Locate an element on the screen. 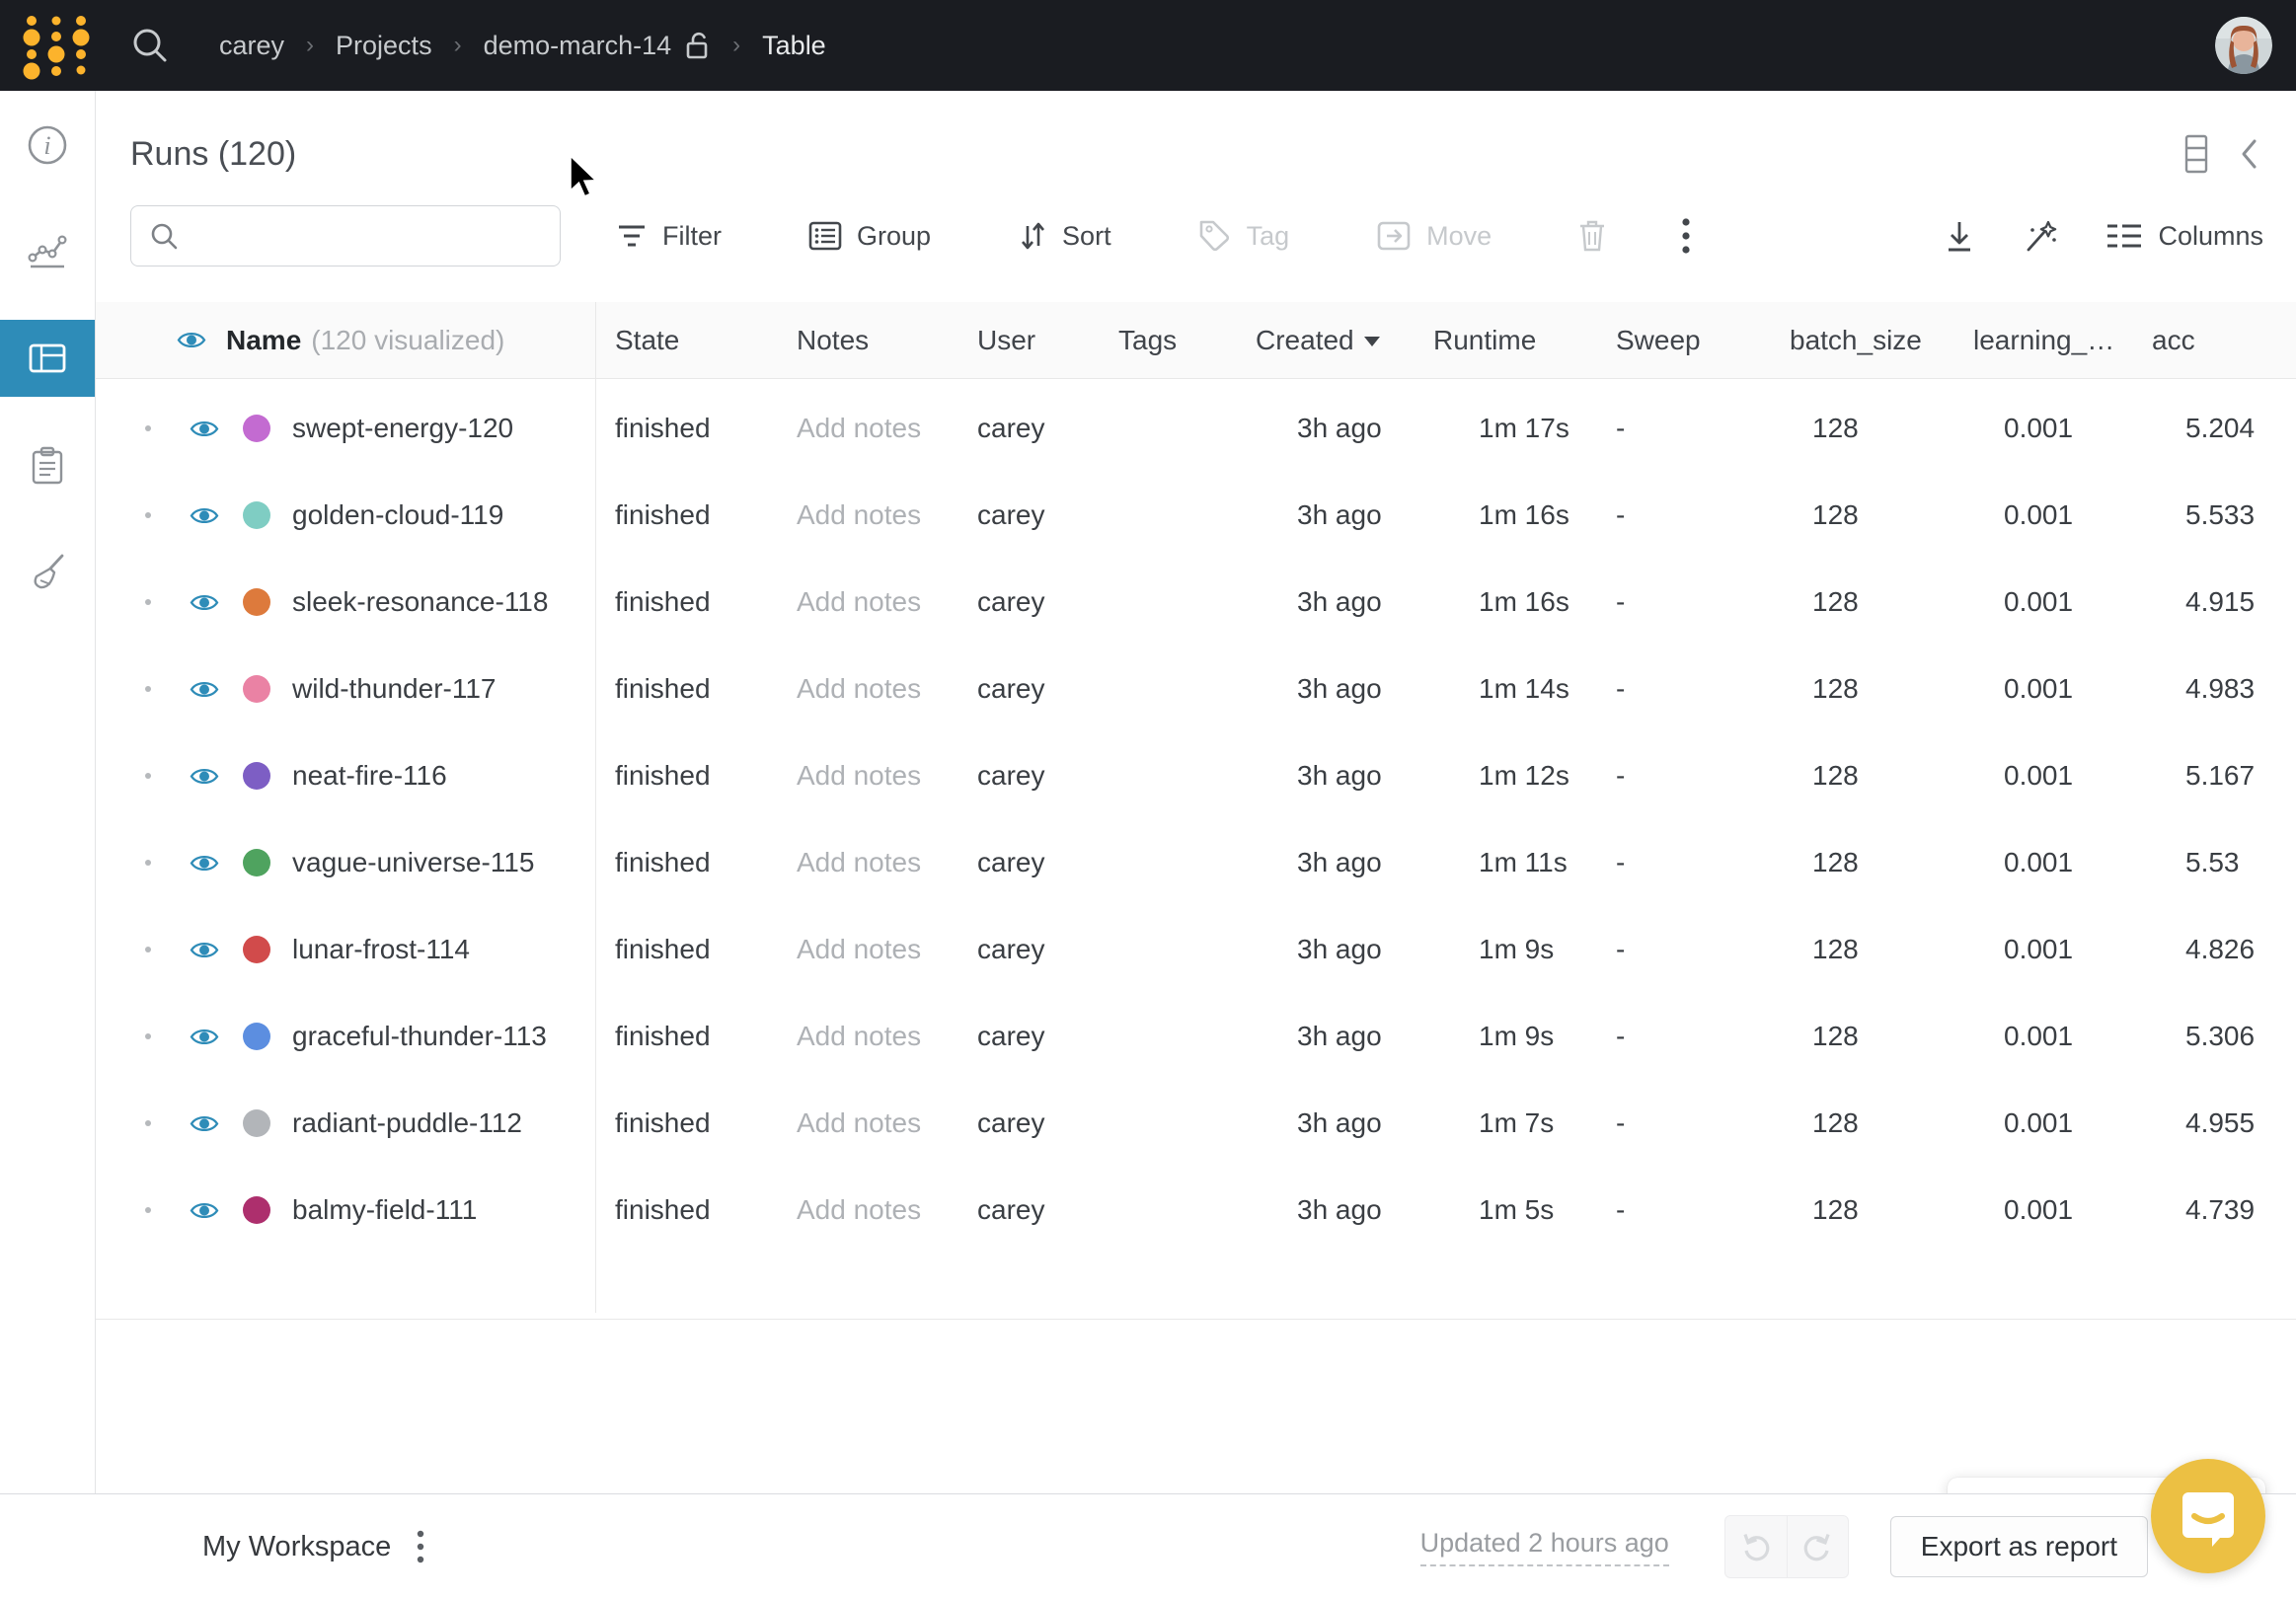 The image size is (2296, 1599). column-header-name: Name (120 visualized) is located at coordinates (345, 340).